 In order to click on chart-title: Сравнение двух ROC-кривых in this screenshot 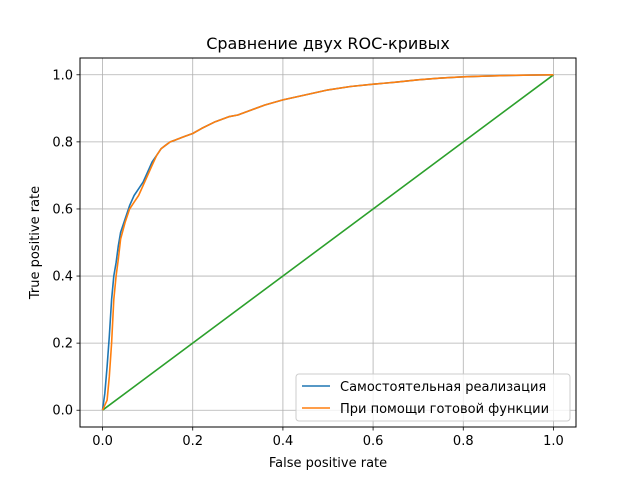, I will do `click(328, 43)`.